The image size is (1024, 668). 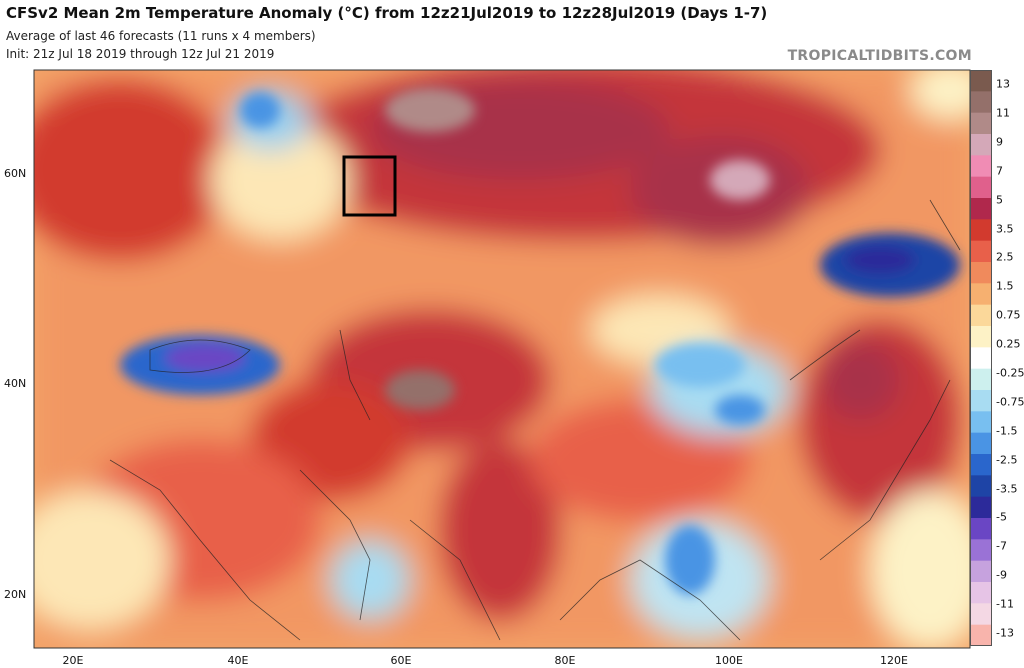 I want to click on colorbar-label: -9, so click(x=1001, y=575).